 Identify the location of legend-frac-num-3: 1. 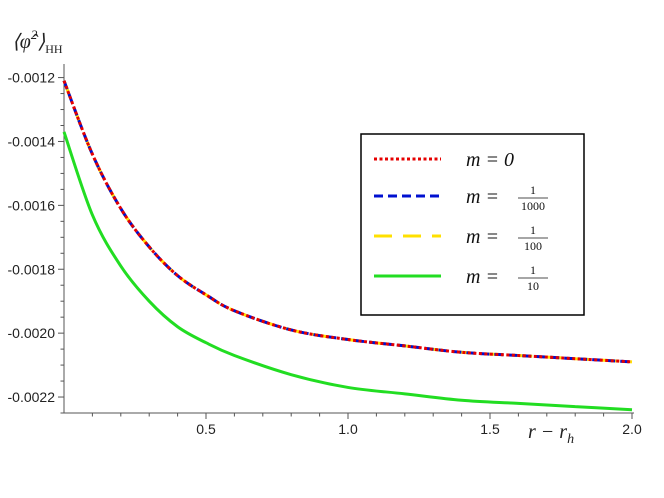
(533, 270).